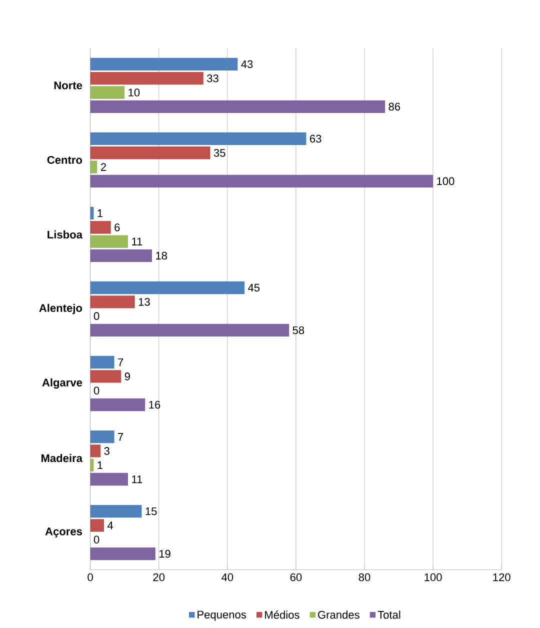  Describe the element at coordinates (62, 383) in the screenshot. I see `y-tick-label: Algarve` at that location.